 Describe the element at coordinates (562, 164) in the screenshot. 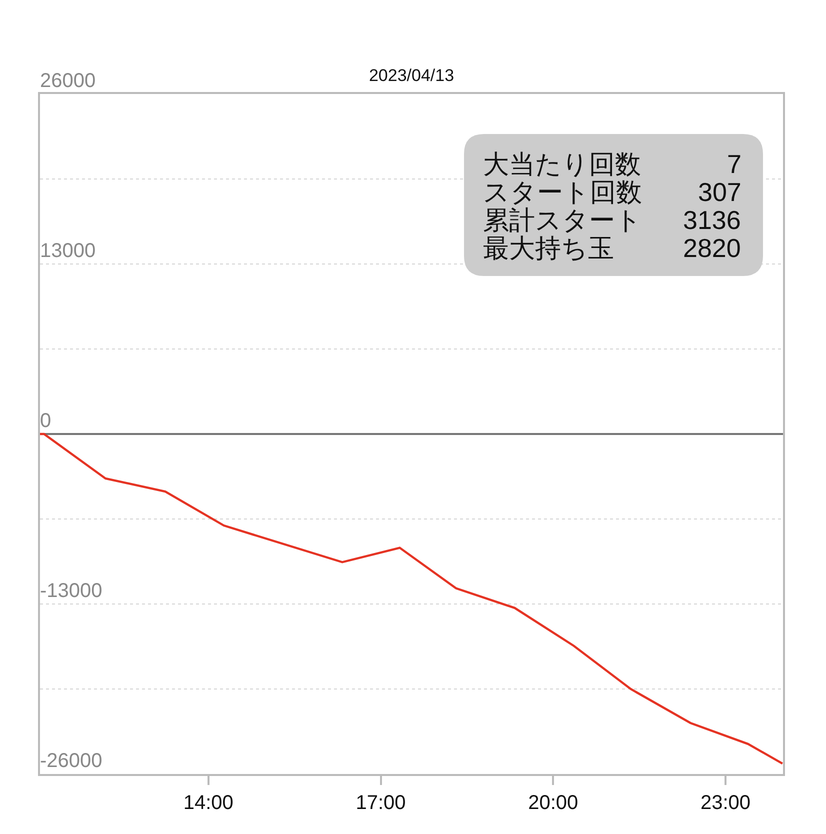

I see `annotation: 大当たり回数` at that location.